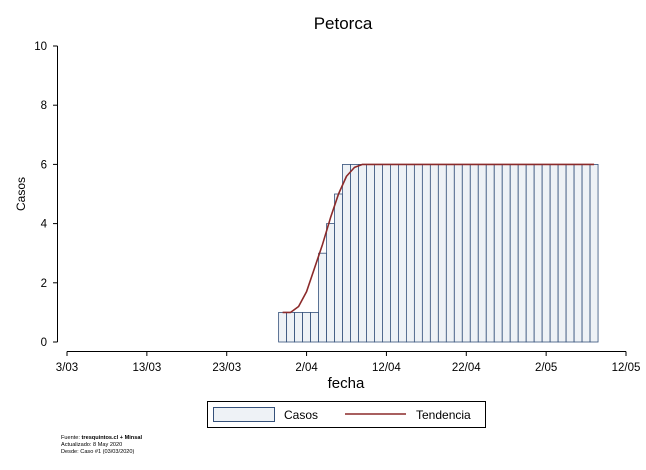  I want to click on x-tick-label: 2/04, so click(306, 368).